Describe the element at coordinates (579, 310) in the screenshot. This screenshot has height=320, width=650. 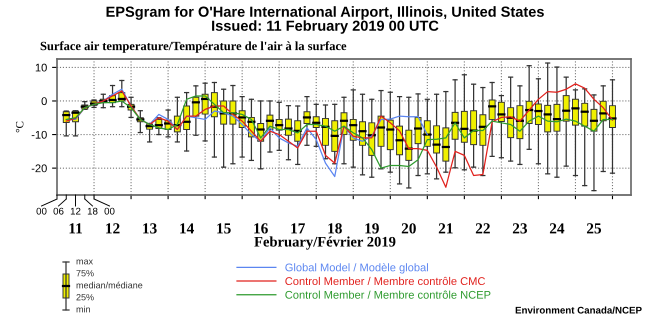
I see `text: Environment Canada/NCEP` at that location.